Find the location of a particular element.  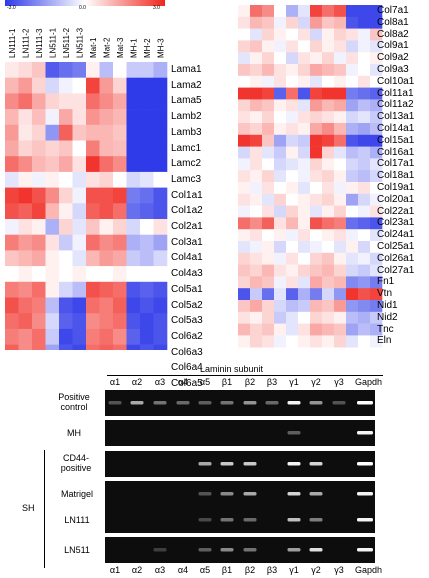

colorbar-max-label: 3.0 is located at coordinates (156, 8).